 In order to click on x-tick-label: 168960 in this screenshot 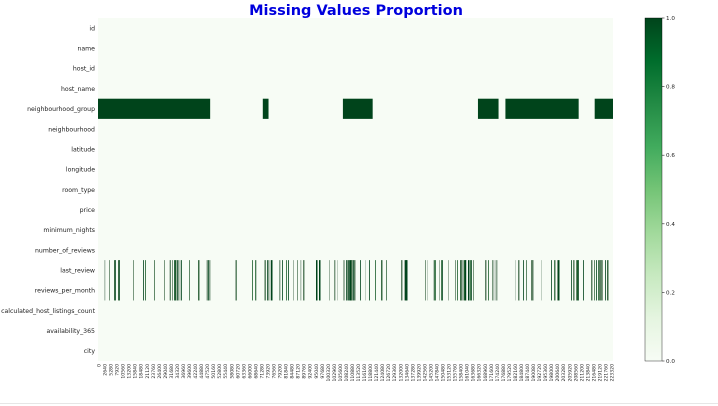, I will do `click(486, 373)`.